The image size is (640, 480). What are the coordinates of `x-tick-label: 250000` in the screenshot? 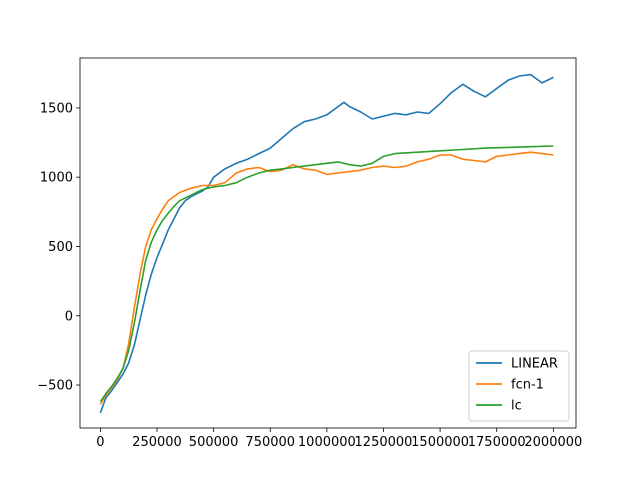 It's located at (157, 442).